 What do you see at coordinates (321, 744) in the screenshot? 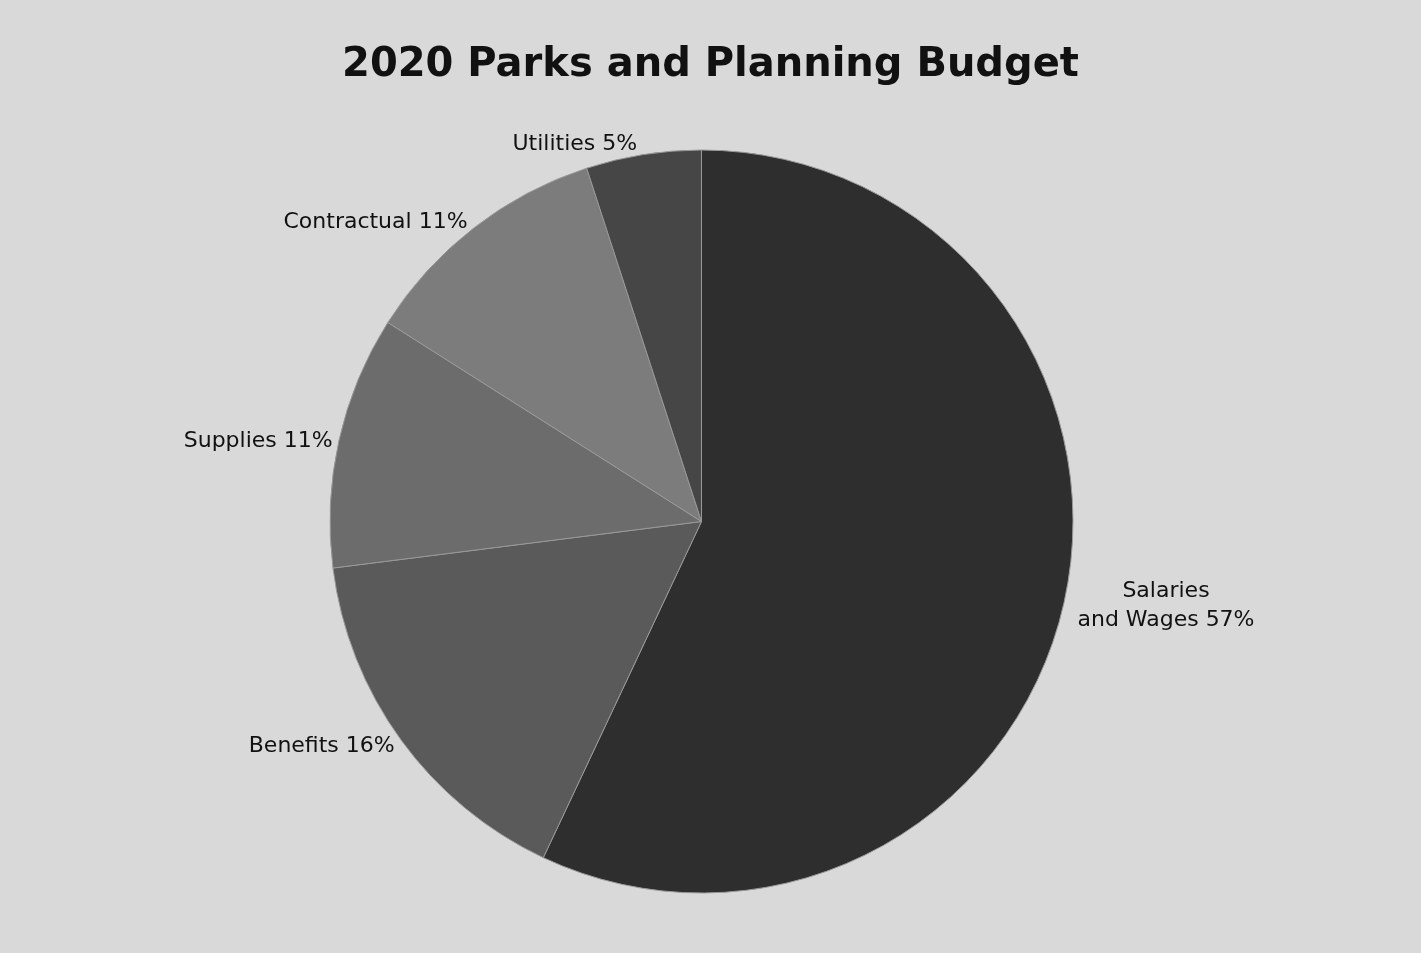
I see `slice-label: Benefits 16%` at bounding box center [321, 744].